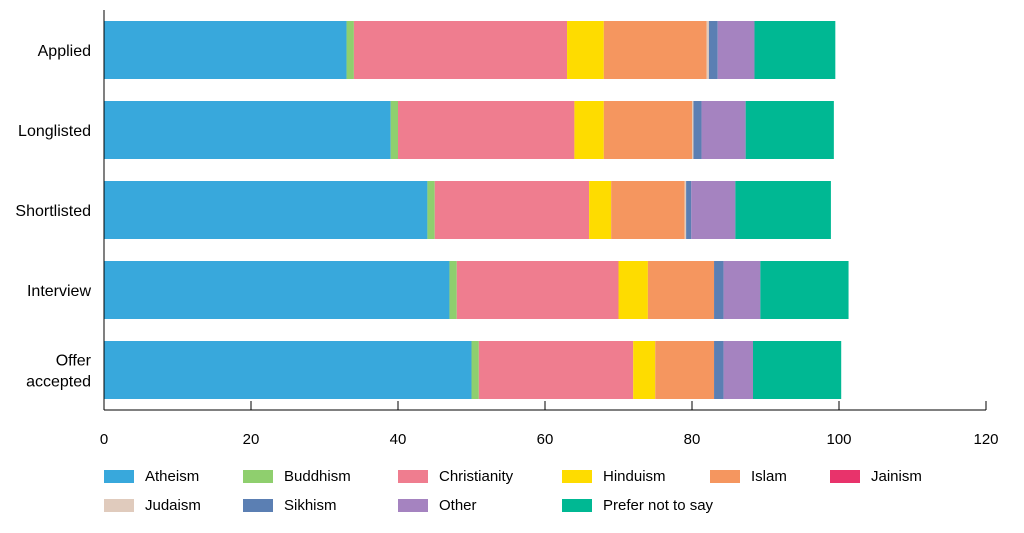 The image size is (1024, 533). I want to click on legend-item-0: Atheism, so click(151, 476).